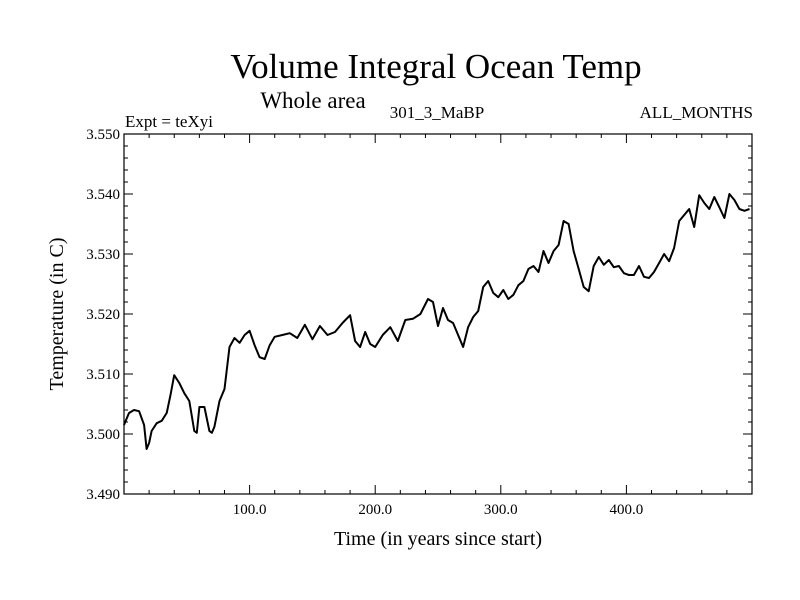 This screenshot has height=600, width=800. I want to click on y-tick-label: 3.540, so click(103, 195).